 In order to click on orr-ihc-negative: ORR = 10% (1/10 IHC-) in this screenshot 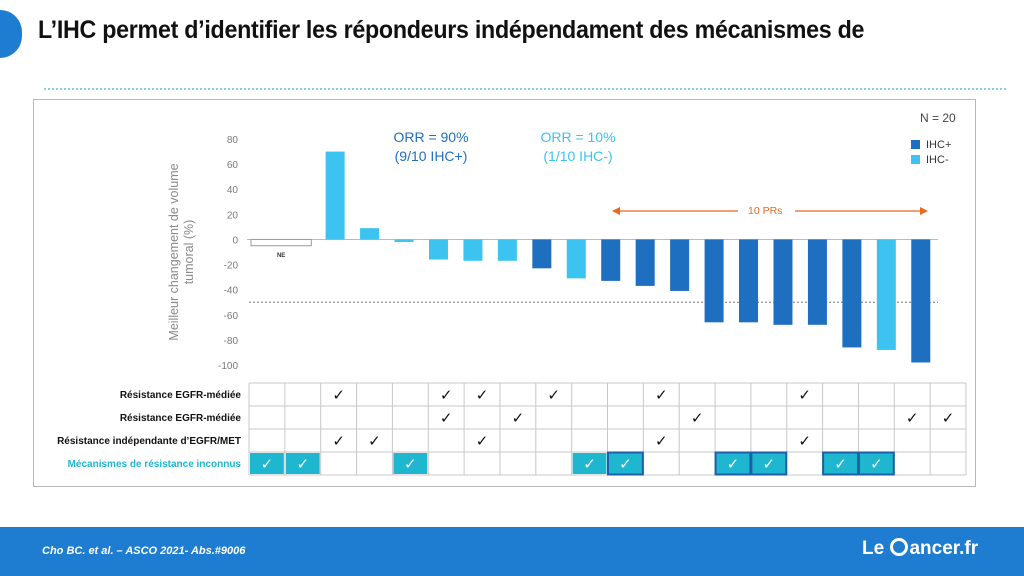, I will do `click(578, 147)`.